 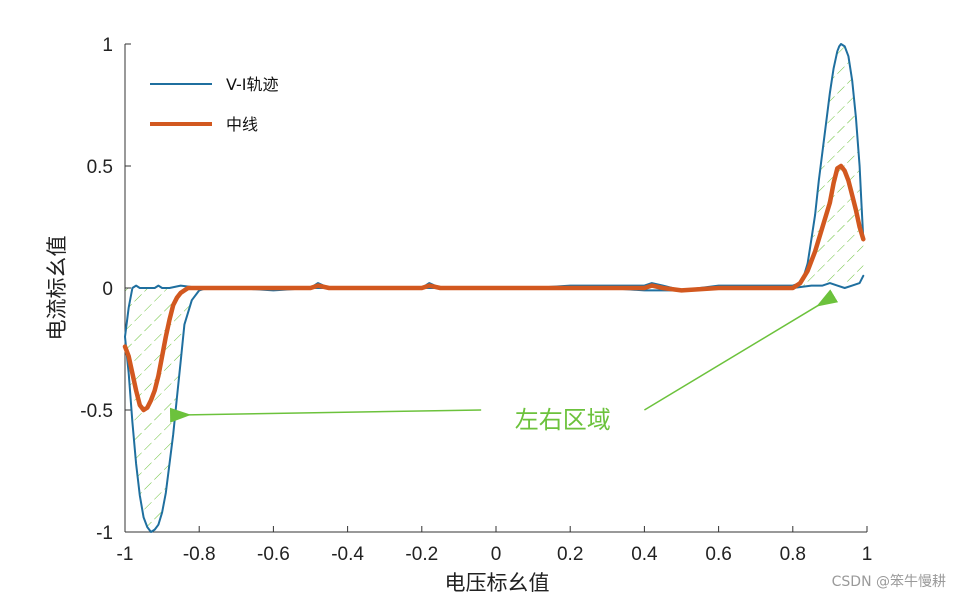 I want to click on legend-label-vi-trajectory: V-I轨迹, so click(x=252, y=84).